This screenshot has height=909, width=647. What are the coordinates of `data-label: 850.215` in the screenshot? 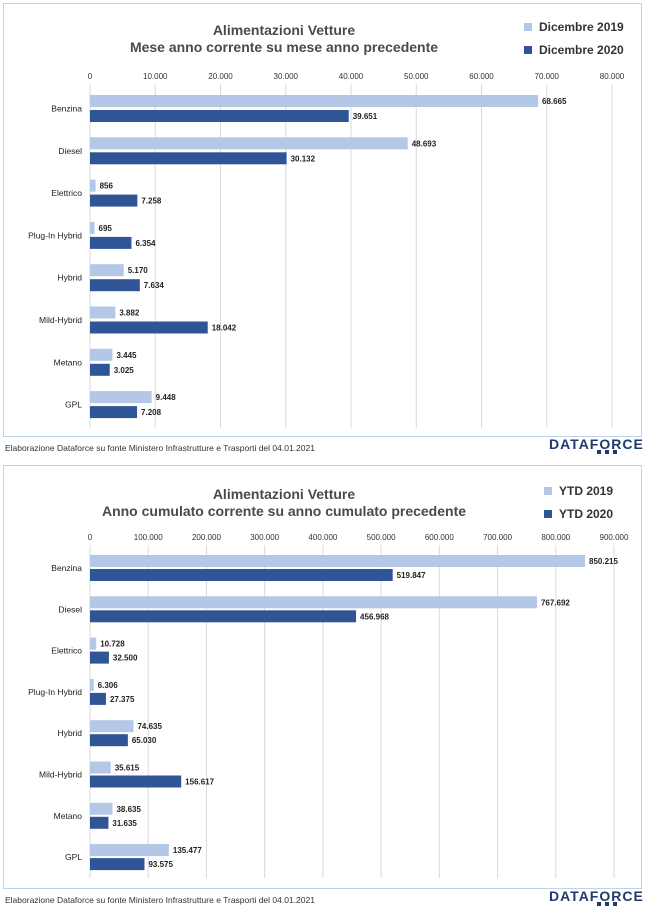 It's located at (603, 561).